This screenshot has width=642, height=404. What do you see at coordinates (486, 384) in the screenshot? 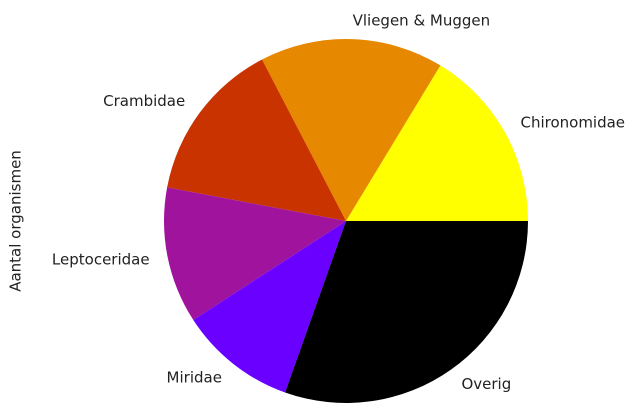
I see `slice-label: Overig` at bounding box center [486, 384].